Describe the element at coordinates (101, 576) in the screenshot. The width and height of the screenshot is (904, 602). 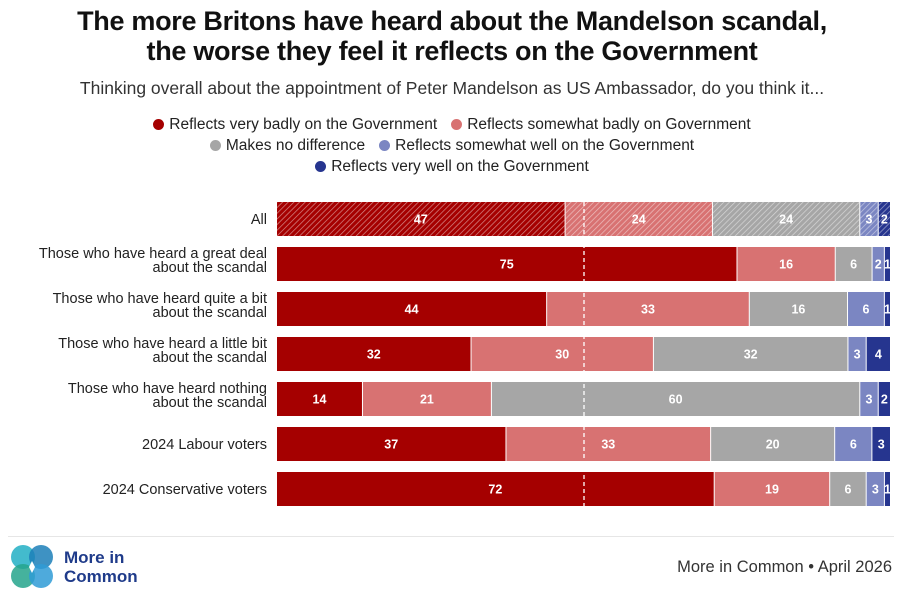
I see `logo-text-line-2: Common` at that location.